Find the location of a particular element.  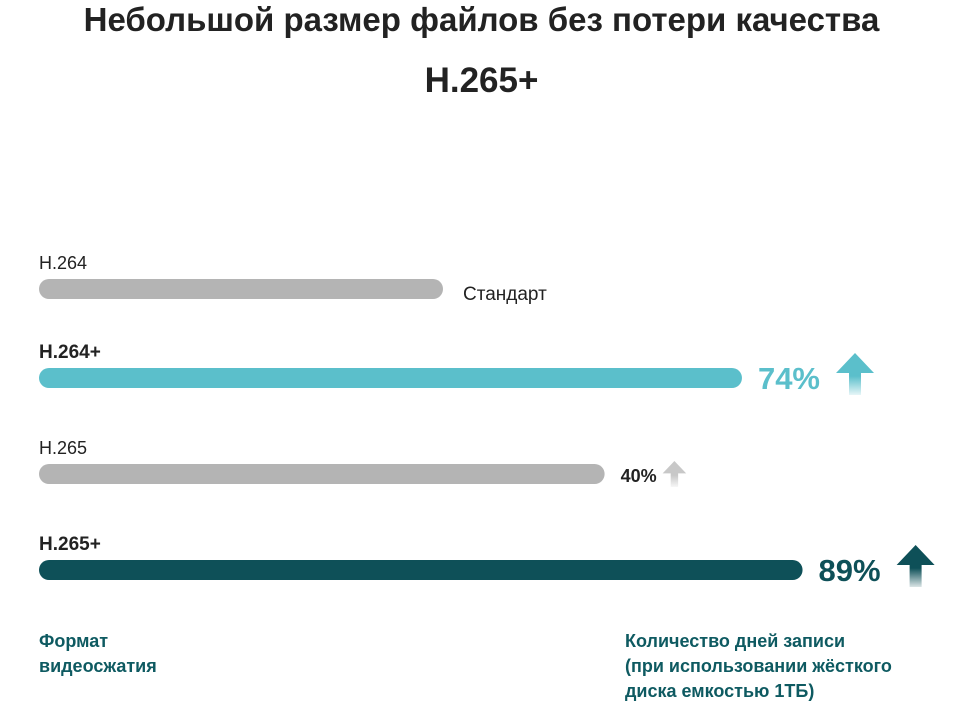

footer-format-caption: Формат видеосжатия is located at coordinates (98, 654).